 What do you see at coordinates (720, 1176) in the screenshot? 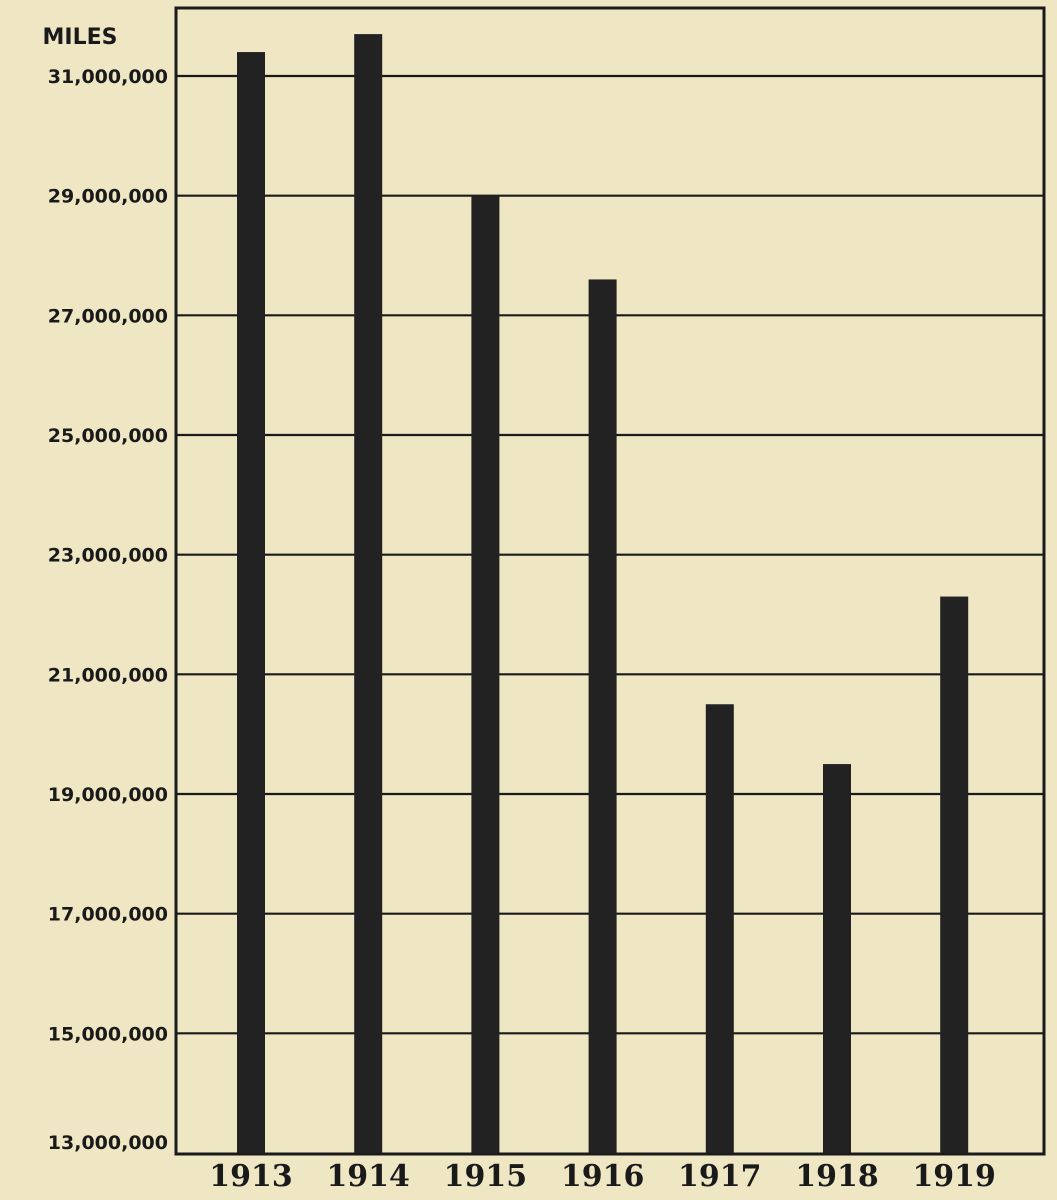
I see `x-tick-label: 1917` at bounding box center [720, 1176].